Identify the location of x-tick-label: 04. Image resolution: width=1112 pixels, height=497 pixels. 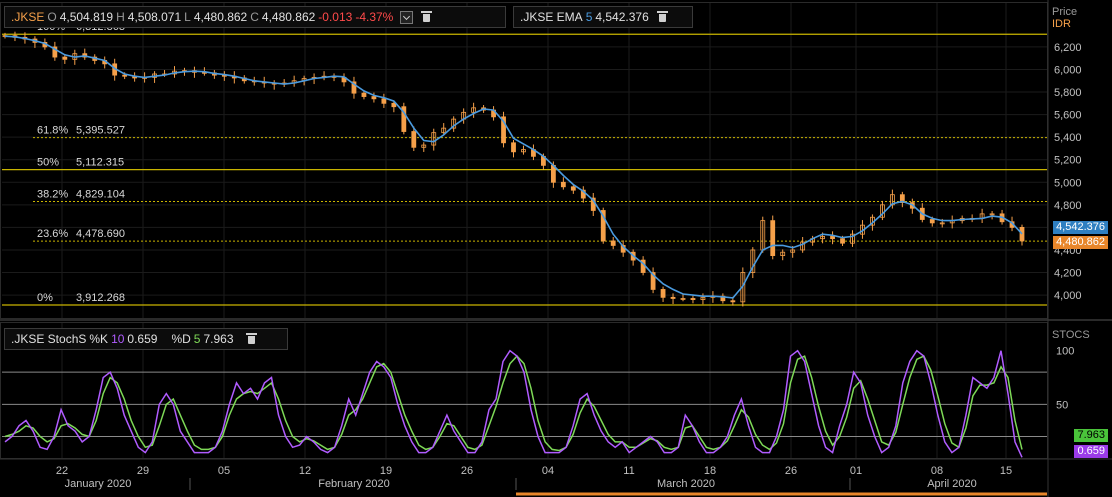
(548, 471).